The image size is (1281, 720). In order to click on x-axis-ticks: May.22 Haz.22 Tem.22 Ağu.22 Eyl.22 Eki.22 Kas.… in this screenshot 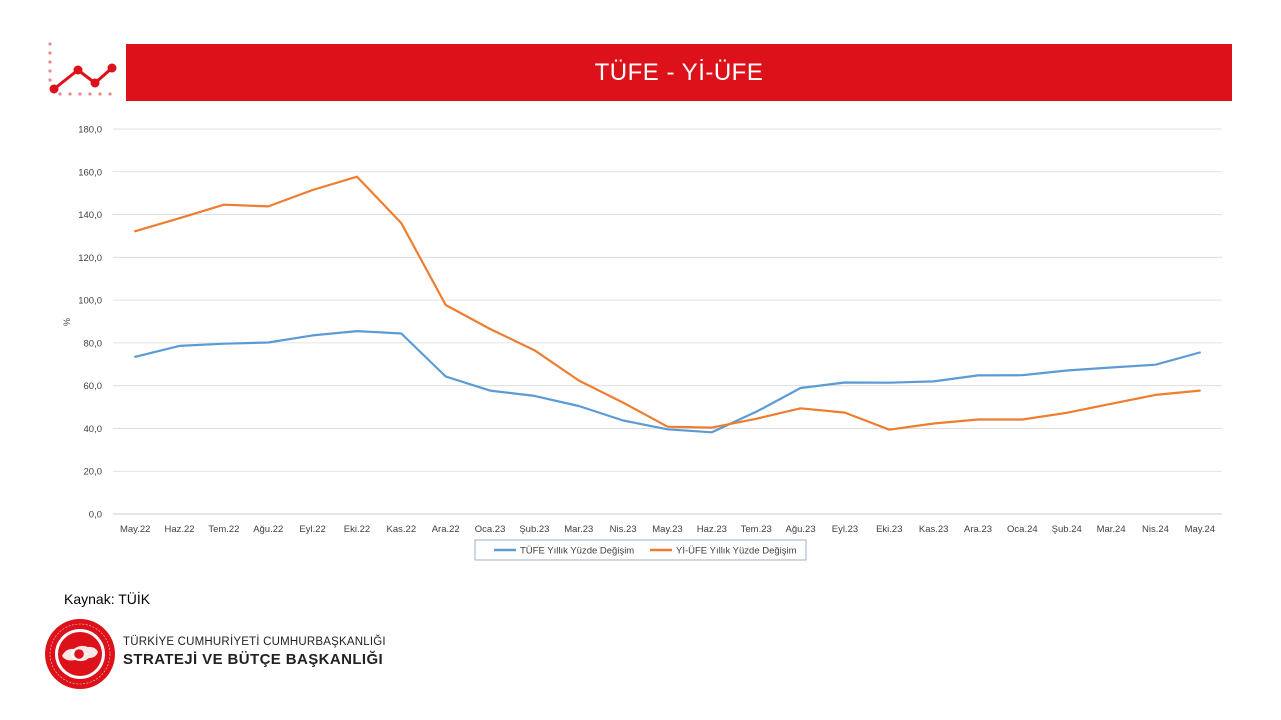, I will do `click(667, 529)`.